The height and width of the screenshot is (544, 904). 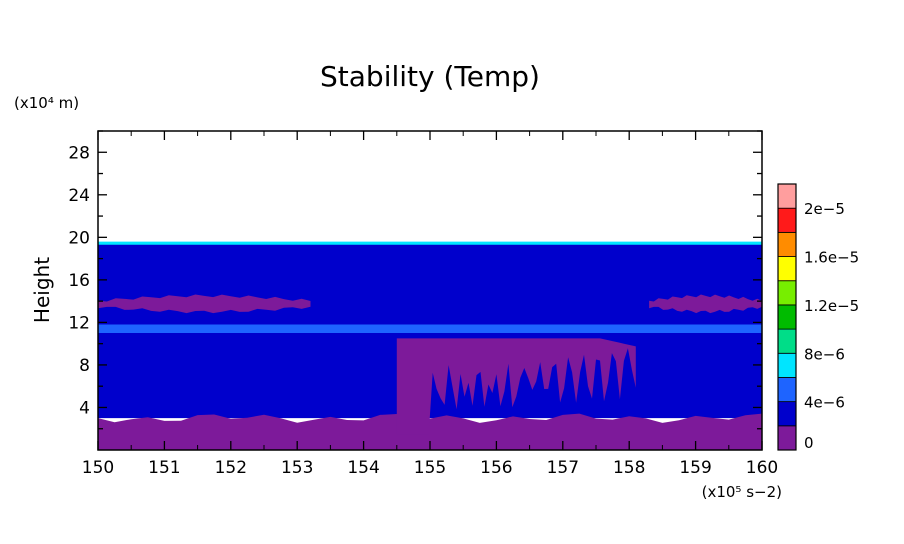 I want to click on y-axis-unit: (x10⁴ m), so click(x=46, y=103).